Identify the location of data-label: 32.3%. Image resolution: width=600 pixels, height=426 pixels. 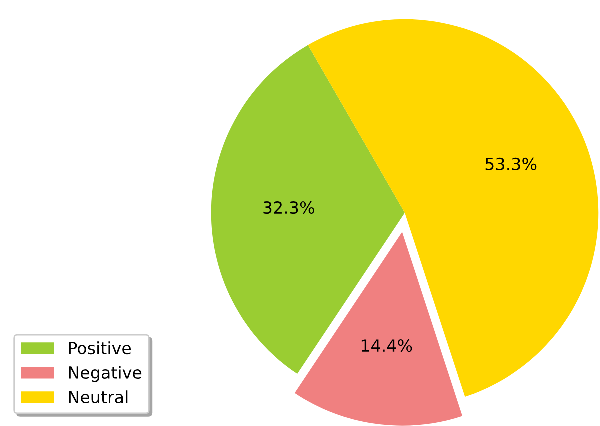
(289, 207).